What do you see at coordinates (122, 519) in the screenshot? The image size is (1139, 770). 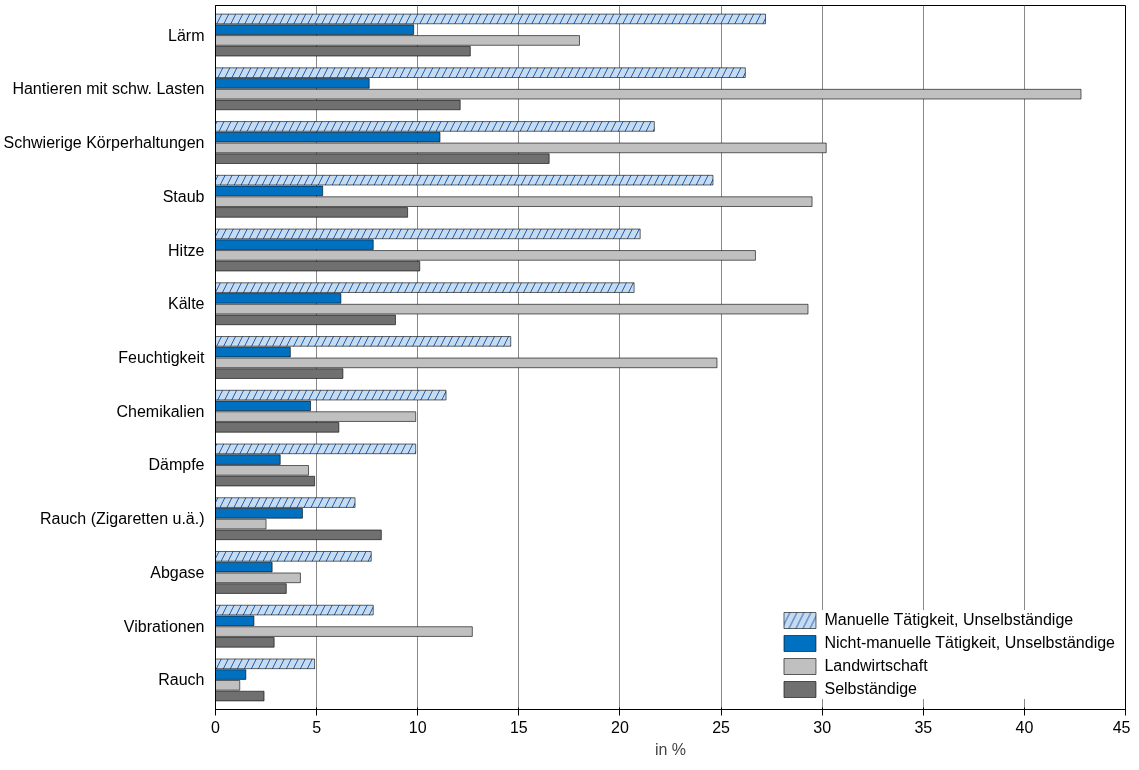 I see `y-tick-label: Rauch (Zigaretten u.ä.)` at bounding box center [122, 519].